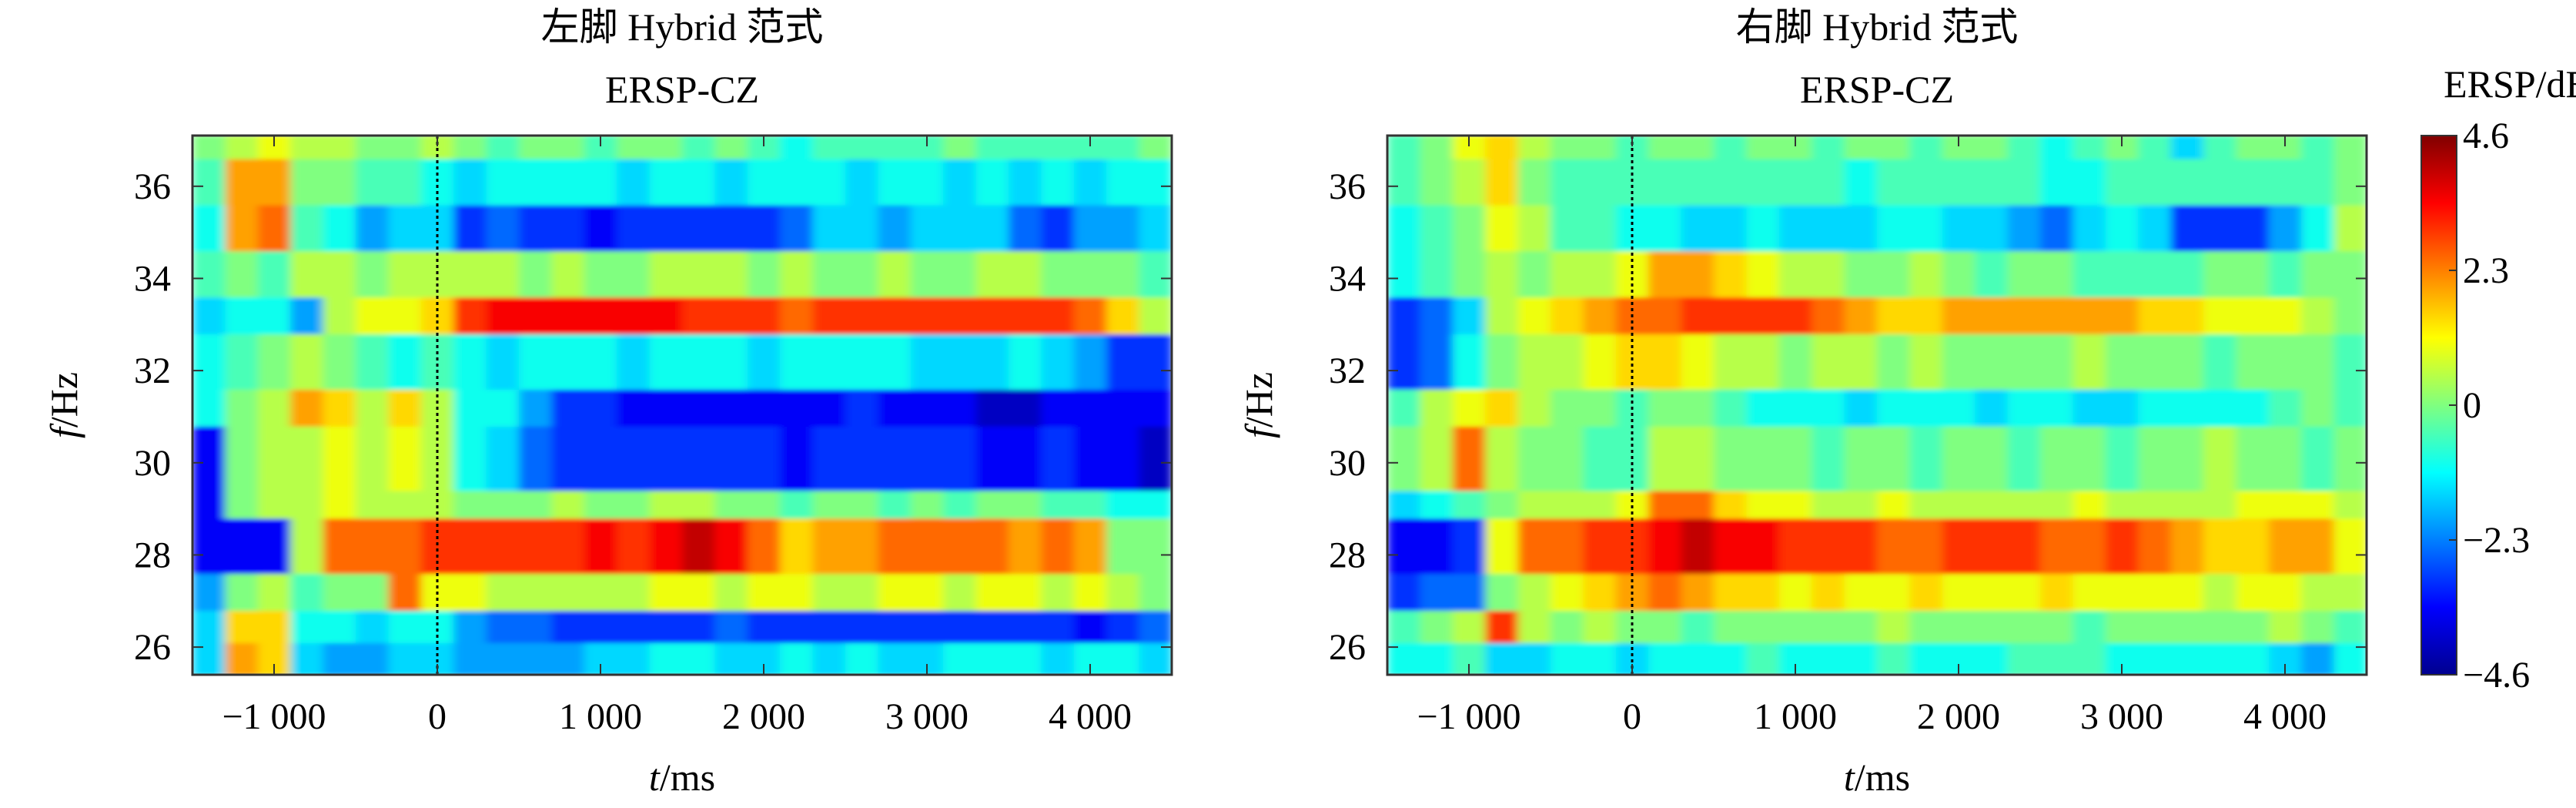  What do you see at coordinates (153, 278) in the screenshot?
I see `y-tick-label: 34` at bounding box center [153, 278].